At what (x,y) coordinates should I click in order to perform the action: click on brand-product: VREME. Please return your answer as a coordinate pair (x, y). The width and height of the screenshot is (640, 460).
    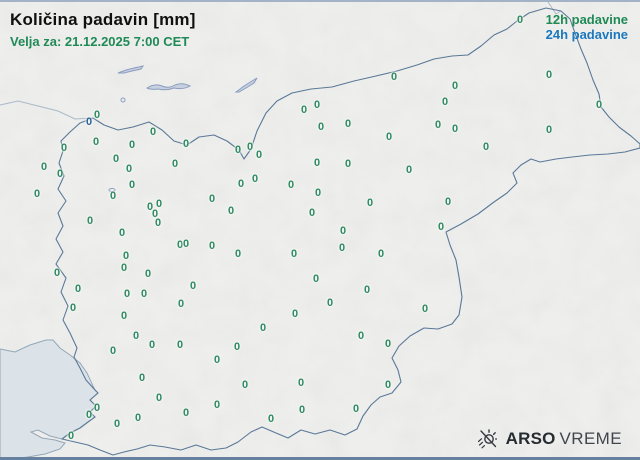
    Looking at the image, I should click on (590, 438).